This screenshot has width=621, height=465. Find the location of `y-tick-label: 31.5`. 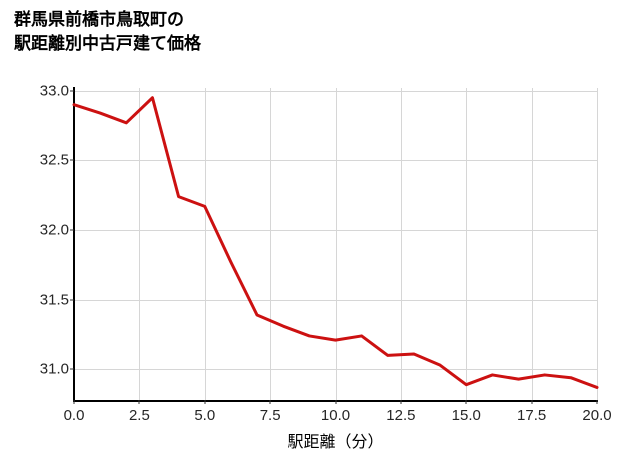

y-tick-label: 31.5 is located at coordinates (54, 300).